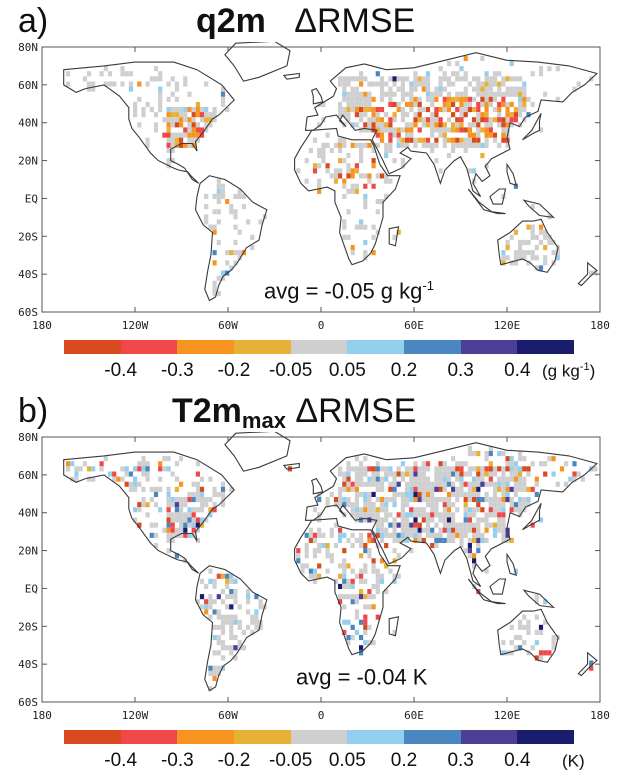 Image resolution: width=624 pixels, height=776 pixels. I want to click on title-metric: ΔRMSE, so click(356, 411).